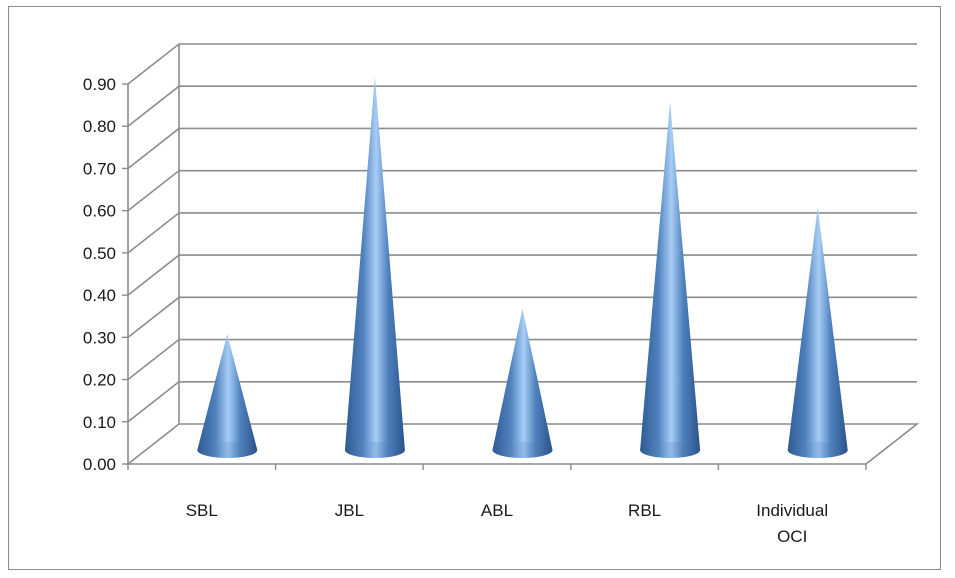 Image resolution: width=955 pixels, height=578 pixels. Describe the element at coordinates (99, 422) in the screenshot. I see `y-tick-label: 0.10` at that location.